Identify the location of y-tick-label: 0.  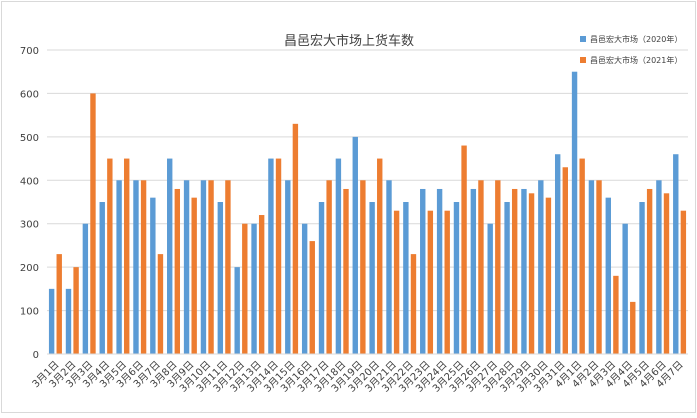
(36, 355).